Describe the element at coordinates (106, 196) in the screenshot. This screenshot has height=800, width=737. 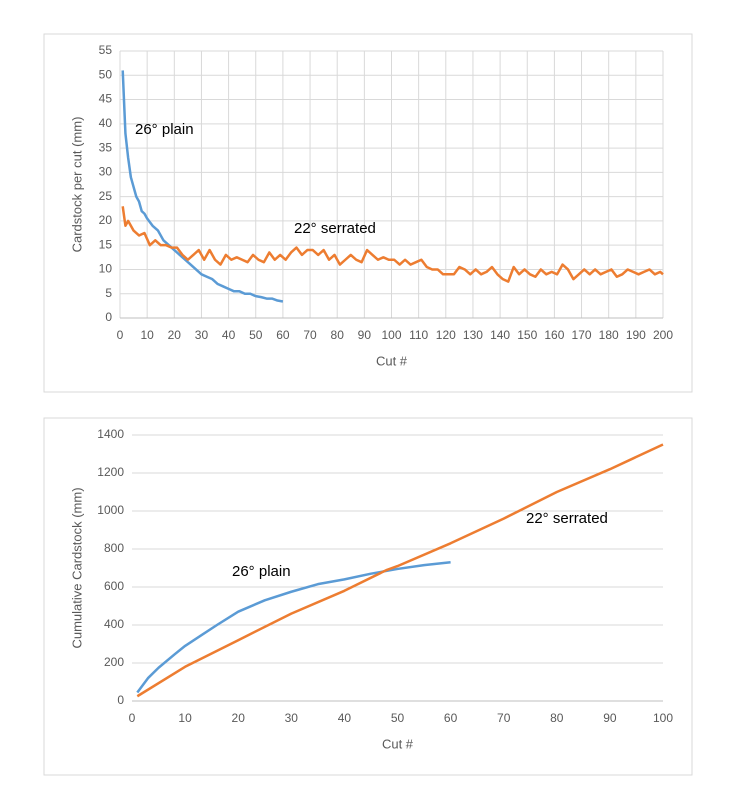
I see `y-tick-label: 25` at that location.